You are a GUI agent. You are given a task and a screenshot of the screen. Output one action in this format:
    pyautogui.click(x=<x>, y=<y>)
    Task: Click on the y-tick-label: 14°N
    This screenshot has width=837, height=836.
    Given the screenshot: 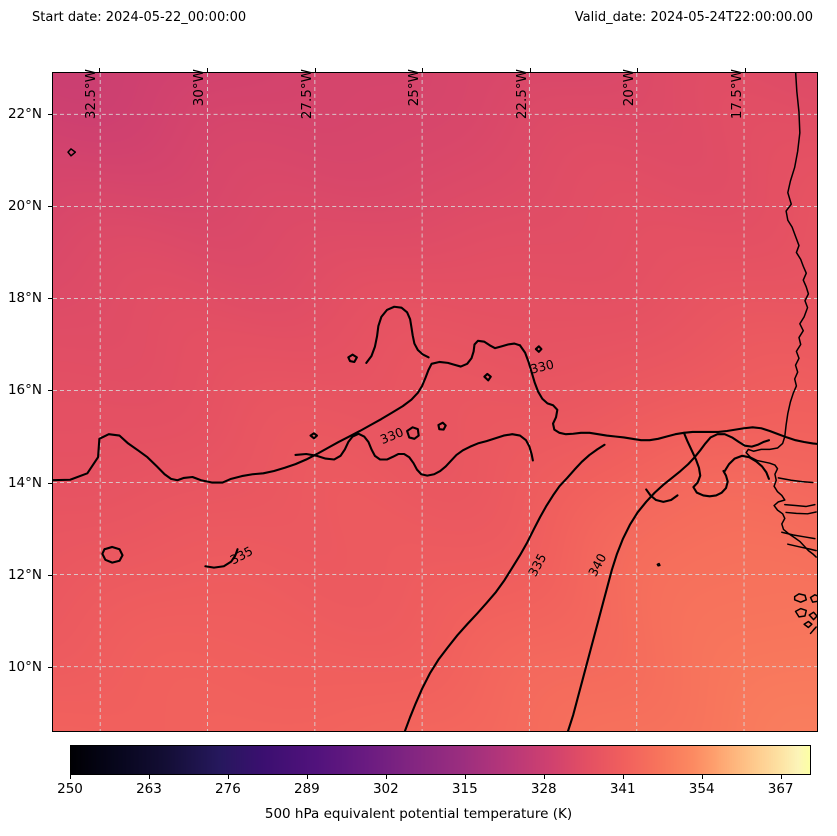 What is the action you would take?
    pyautogui.click(x=24, y=482)
    